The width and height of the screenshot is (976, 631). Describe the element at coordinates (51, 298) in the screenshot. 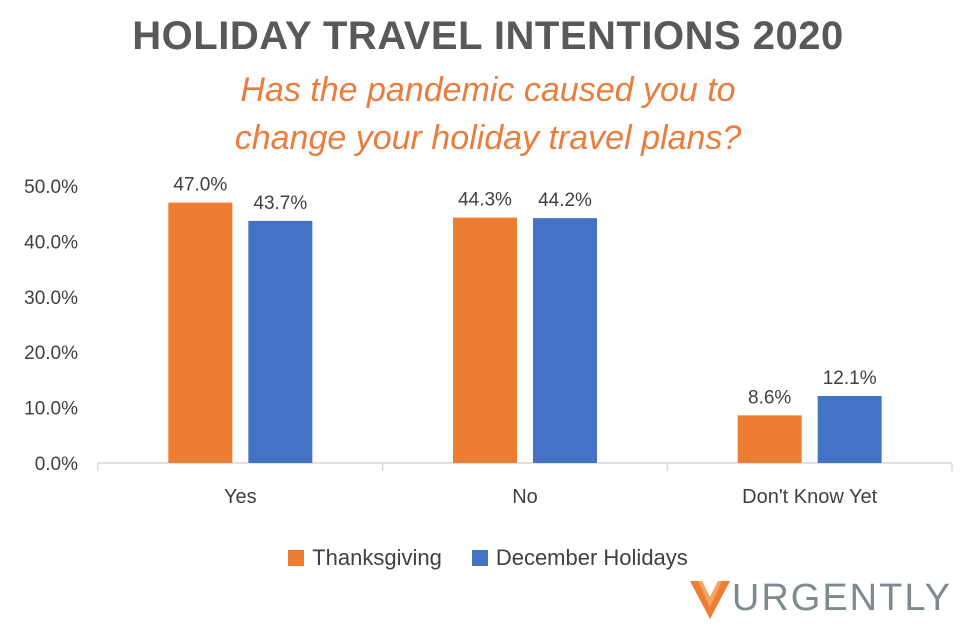

I see `y-tick-label: 30.0%` at that location.